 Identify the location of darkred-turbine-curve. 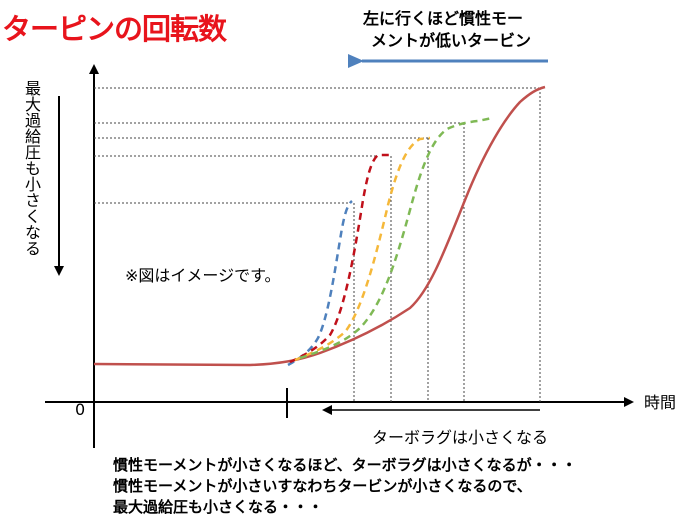
(340, 258).